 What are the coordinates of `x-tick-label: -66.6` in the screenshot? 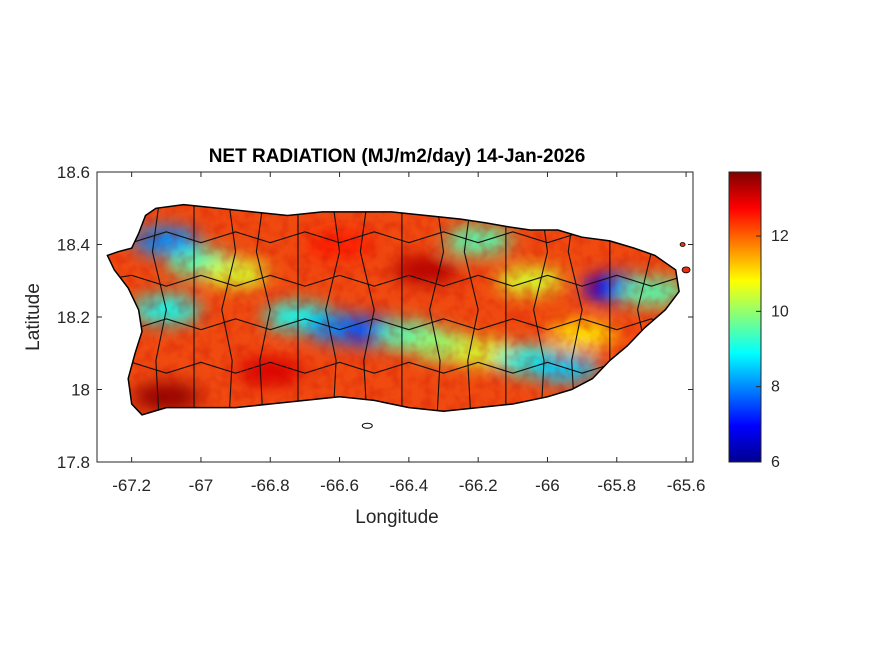 It's located at (339, 485).